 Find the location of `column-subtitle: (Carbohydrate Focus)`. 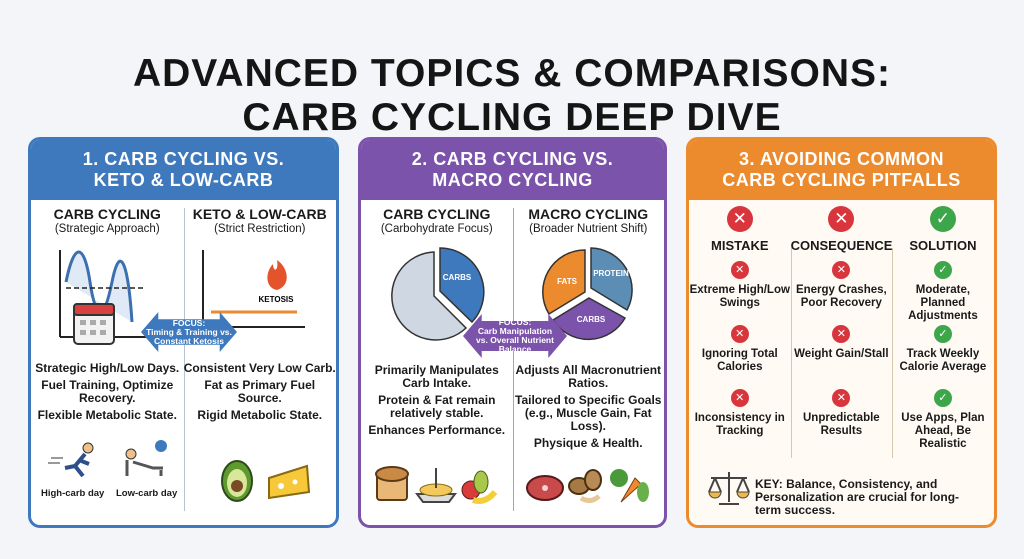

column-subtitle: (Carbohydrate Focus) is located at coordinates (436, 229).